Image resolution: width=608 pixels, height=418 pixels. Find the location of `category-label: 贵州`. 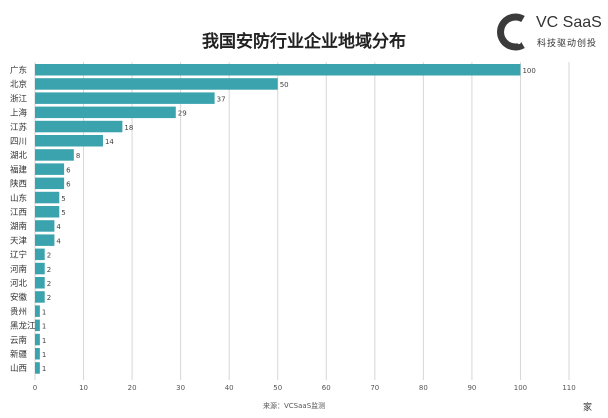

category-label: 贵州 is located at coordinates (18, 311).